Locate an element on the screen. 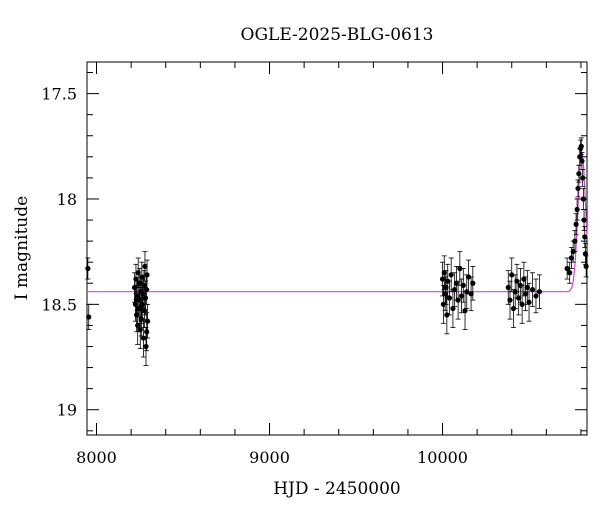  y-tick-label: 17.5 is located at coordinates (59, 94).